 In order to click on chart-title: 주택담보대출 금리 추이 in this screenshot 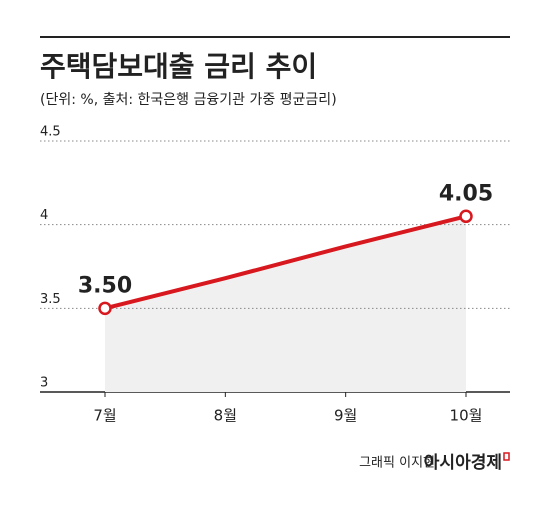, I will do `click(178, 66)`.